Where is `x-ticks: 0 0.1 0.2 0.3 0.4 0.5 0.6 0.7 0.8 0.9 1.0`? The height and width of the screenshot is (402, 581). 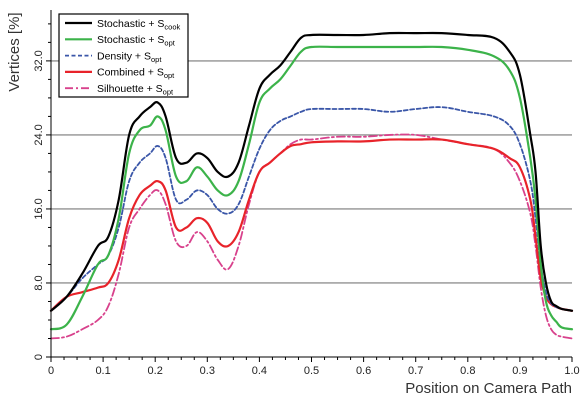
x-ticks: 0 0.1 0.2 0.3 0.4 0.5 0.6 0.7 0.8 0.9 1.0 is located at coordinates (314, 367).